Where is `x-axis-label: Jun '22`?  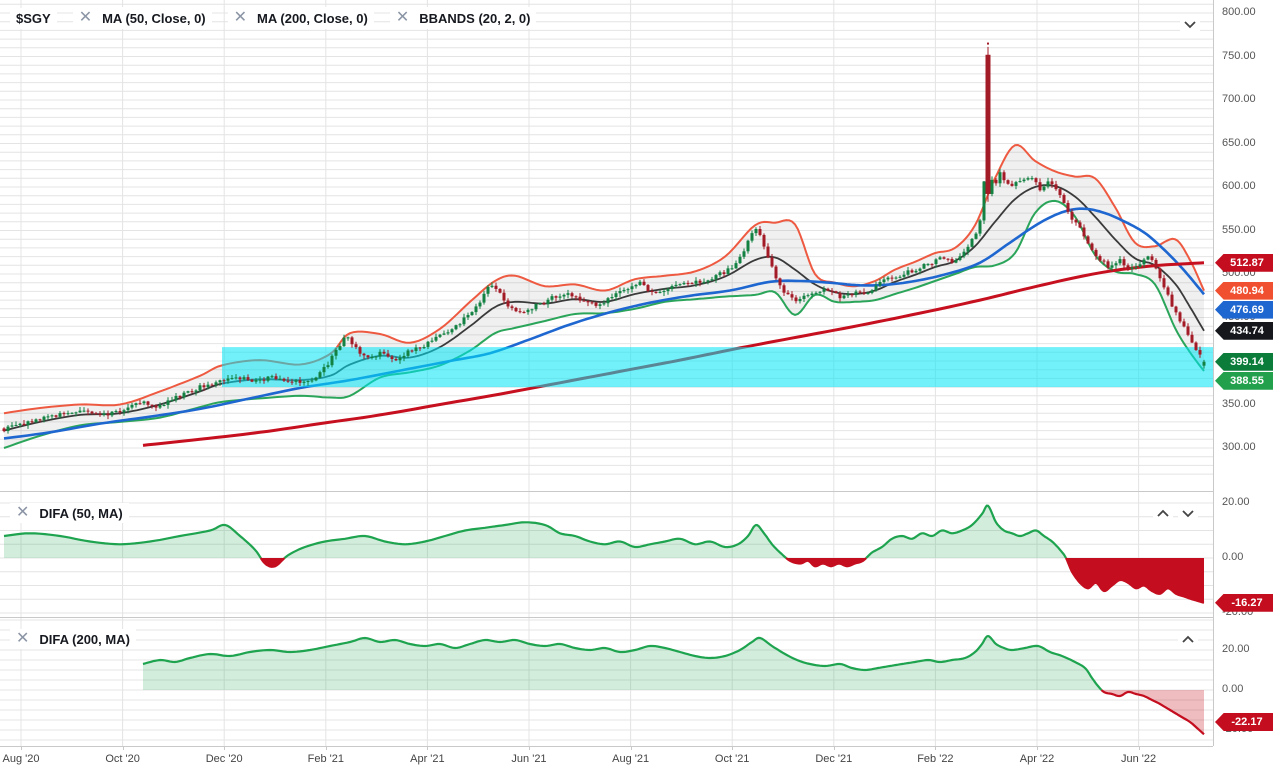 x-axis-label: Jun '22 is located at coordinates (1139, 759).